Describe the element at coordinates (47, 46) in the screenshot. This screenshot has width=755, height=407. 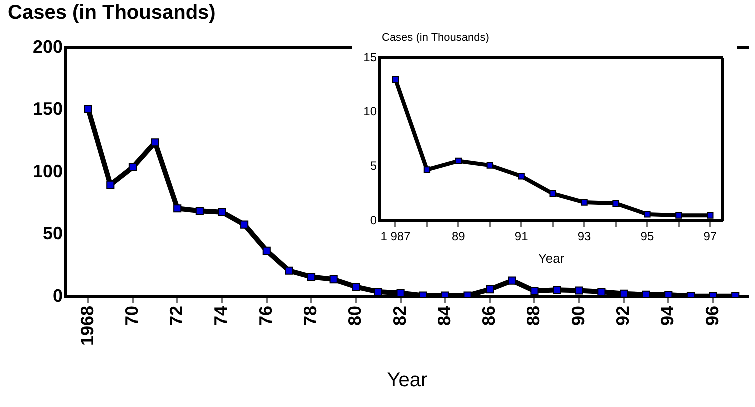
I see `y-tick-label: 200` at that location.